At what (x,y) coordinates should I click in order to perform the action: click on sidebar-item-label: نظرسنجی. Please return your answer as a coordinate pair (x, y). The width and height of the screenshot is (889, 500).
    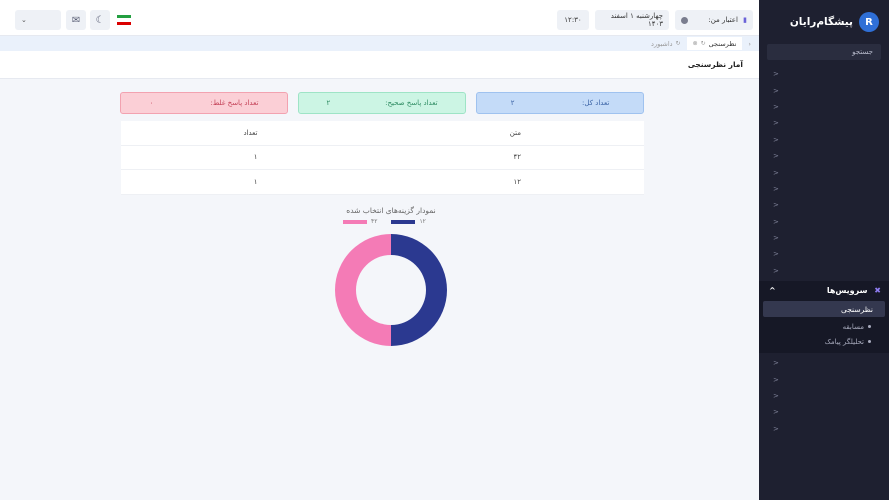
    Looking at the image, I should click on (856, 309).